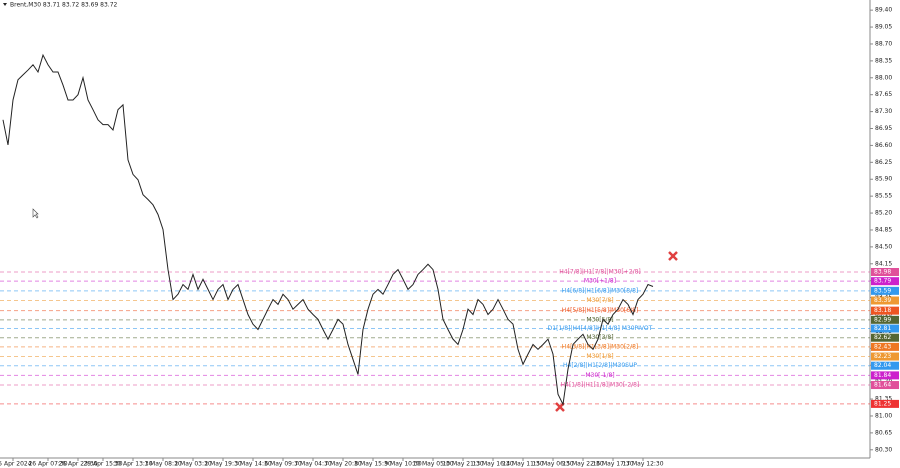  Describe the element at coordinates (77, 464) in the screenshot. I see `x-tick-label: 26 Apr 23:30` at that location.